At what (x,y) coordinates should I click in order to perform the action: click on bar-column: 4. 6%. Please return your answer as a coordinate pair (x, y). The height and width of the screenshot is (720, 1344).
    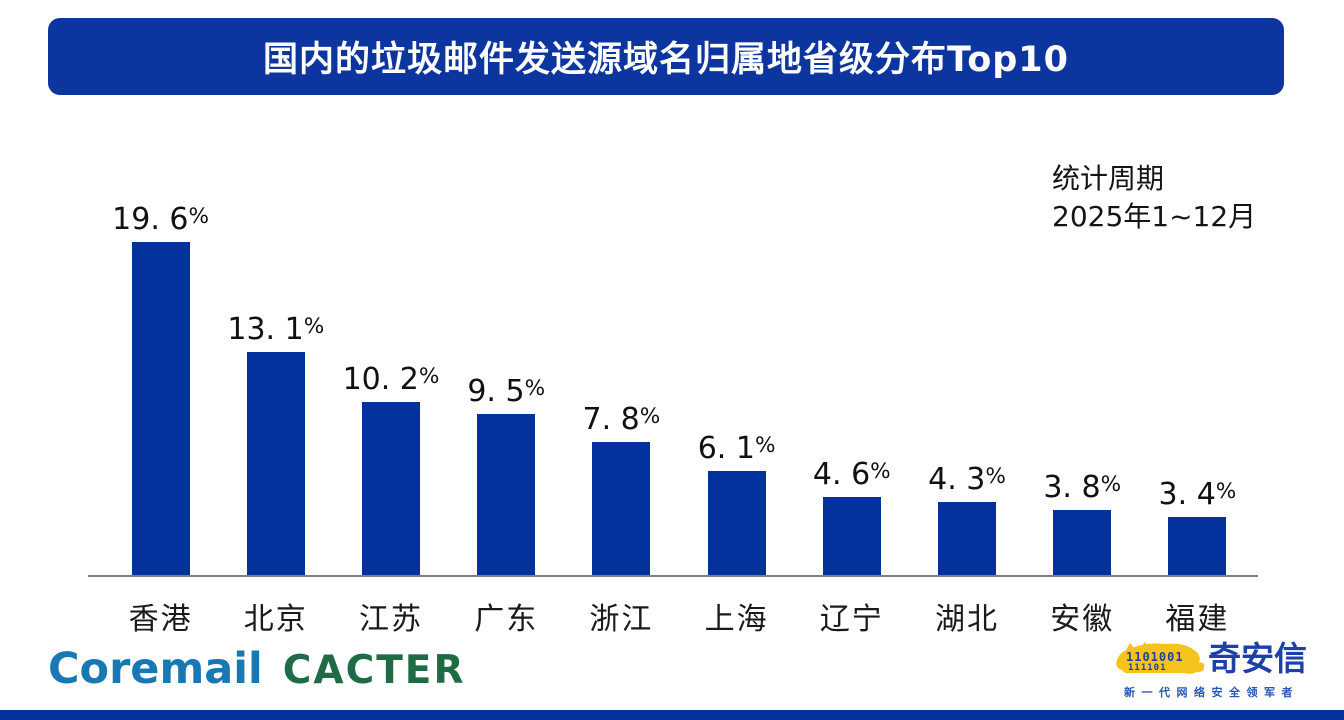
    Looking at the image, I should click on (851, 382).